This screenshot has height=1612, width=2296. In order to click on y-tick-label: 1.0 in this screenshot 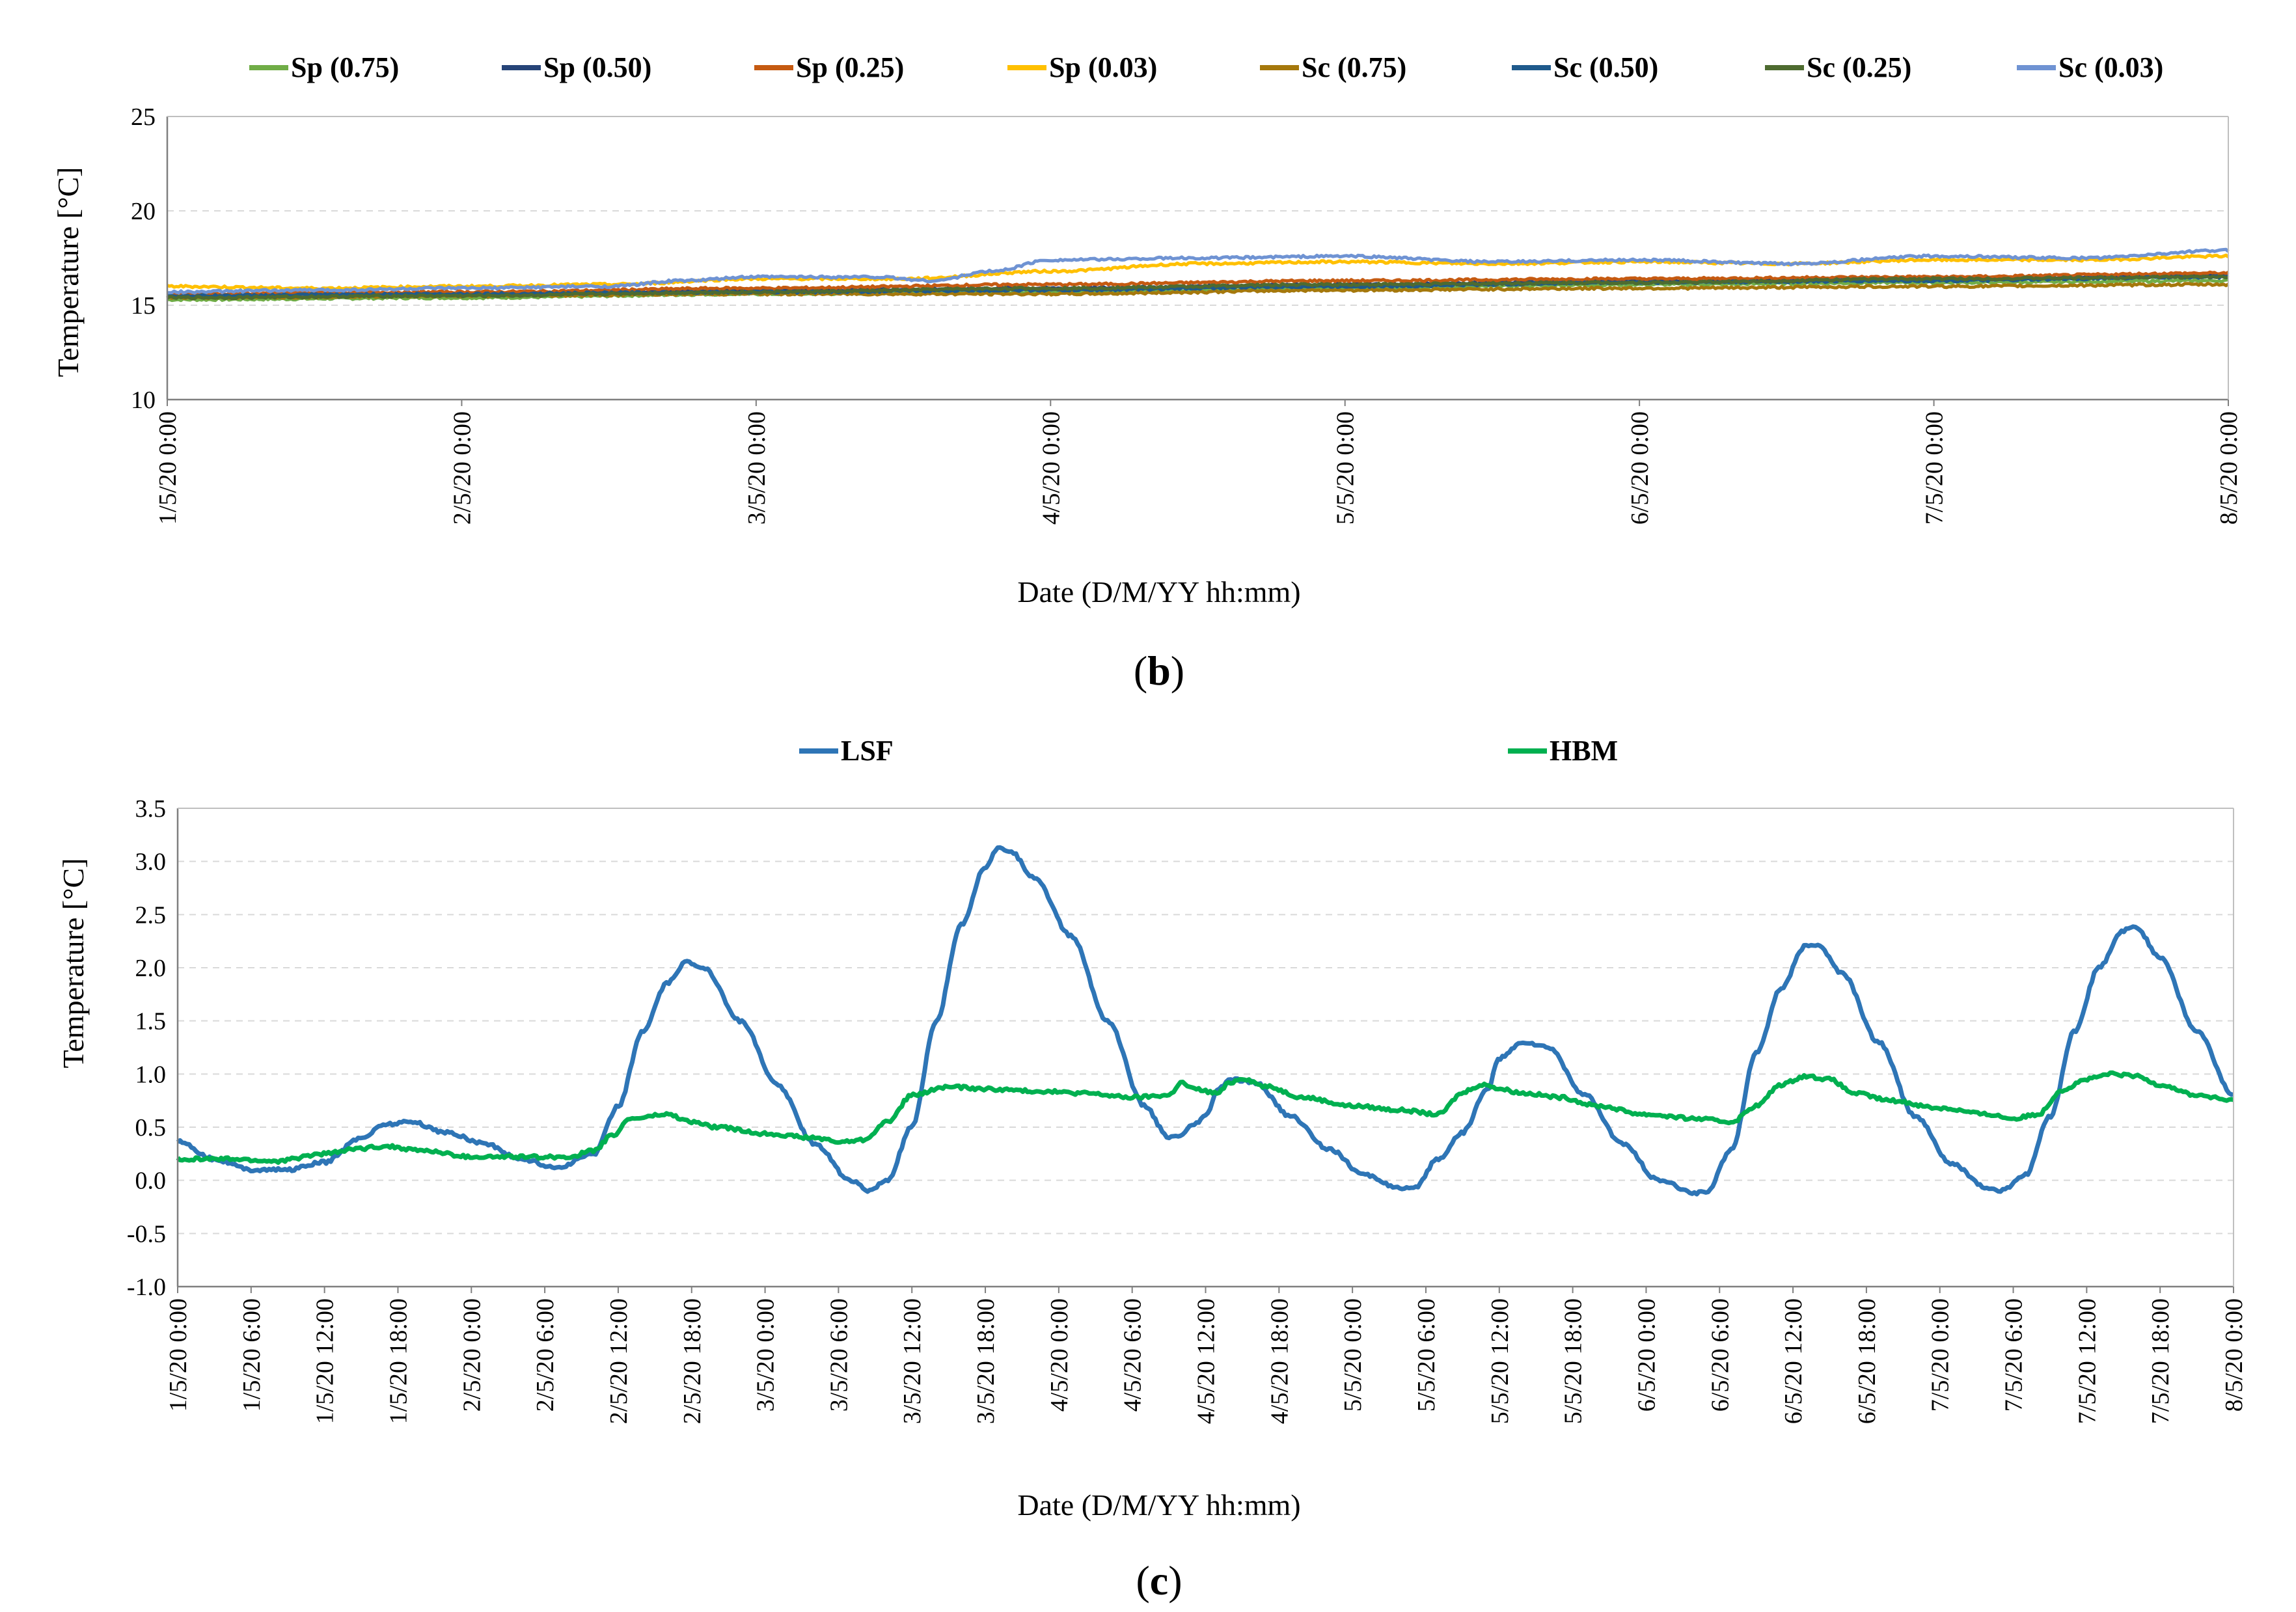, I will do `click(151, 1074)`.